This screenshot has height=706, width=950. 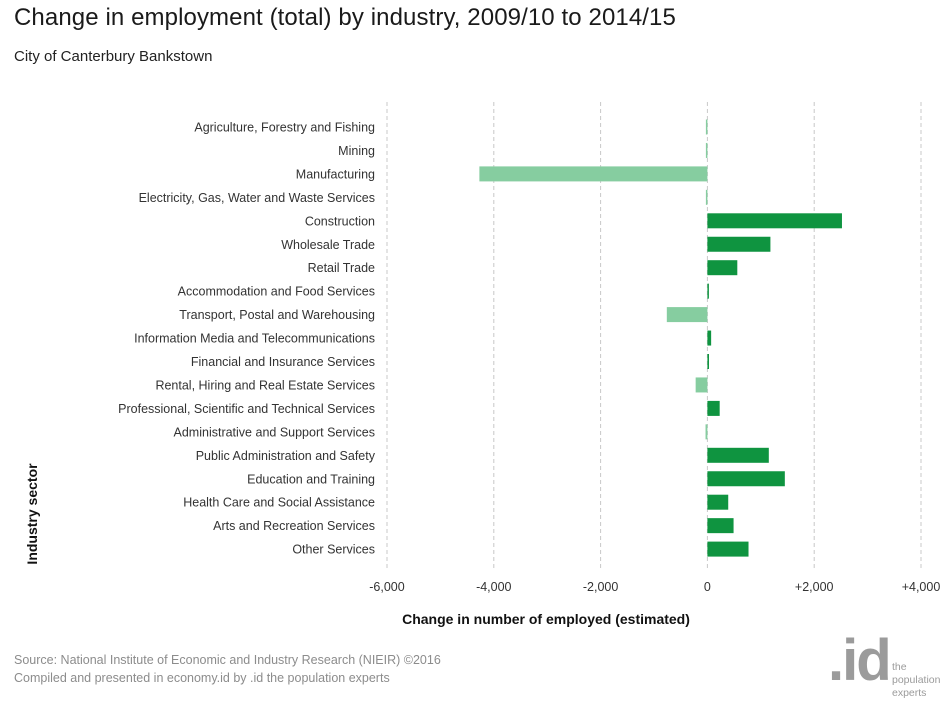 What do you see at coordinates (916, 680) in the screenshot?
I see `logo-text-population: population` at bounding box center [916, 680].